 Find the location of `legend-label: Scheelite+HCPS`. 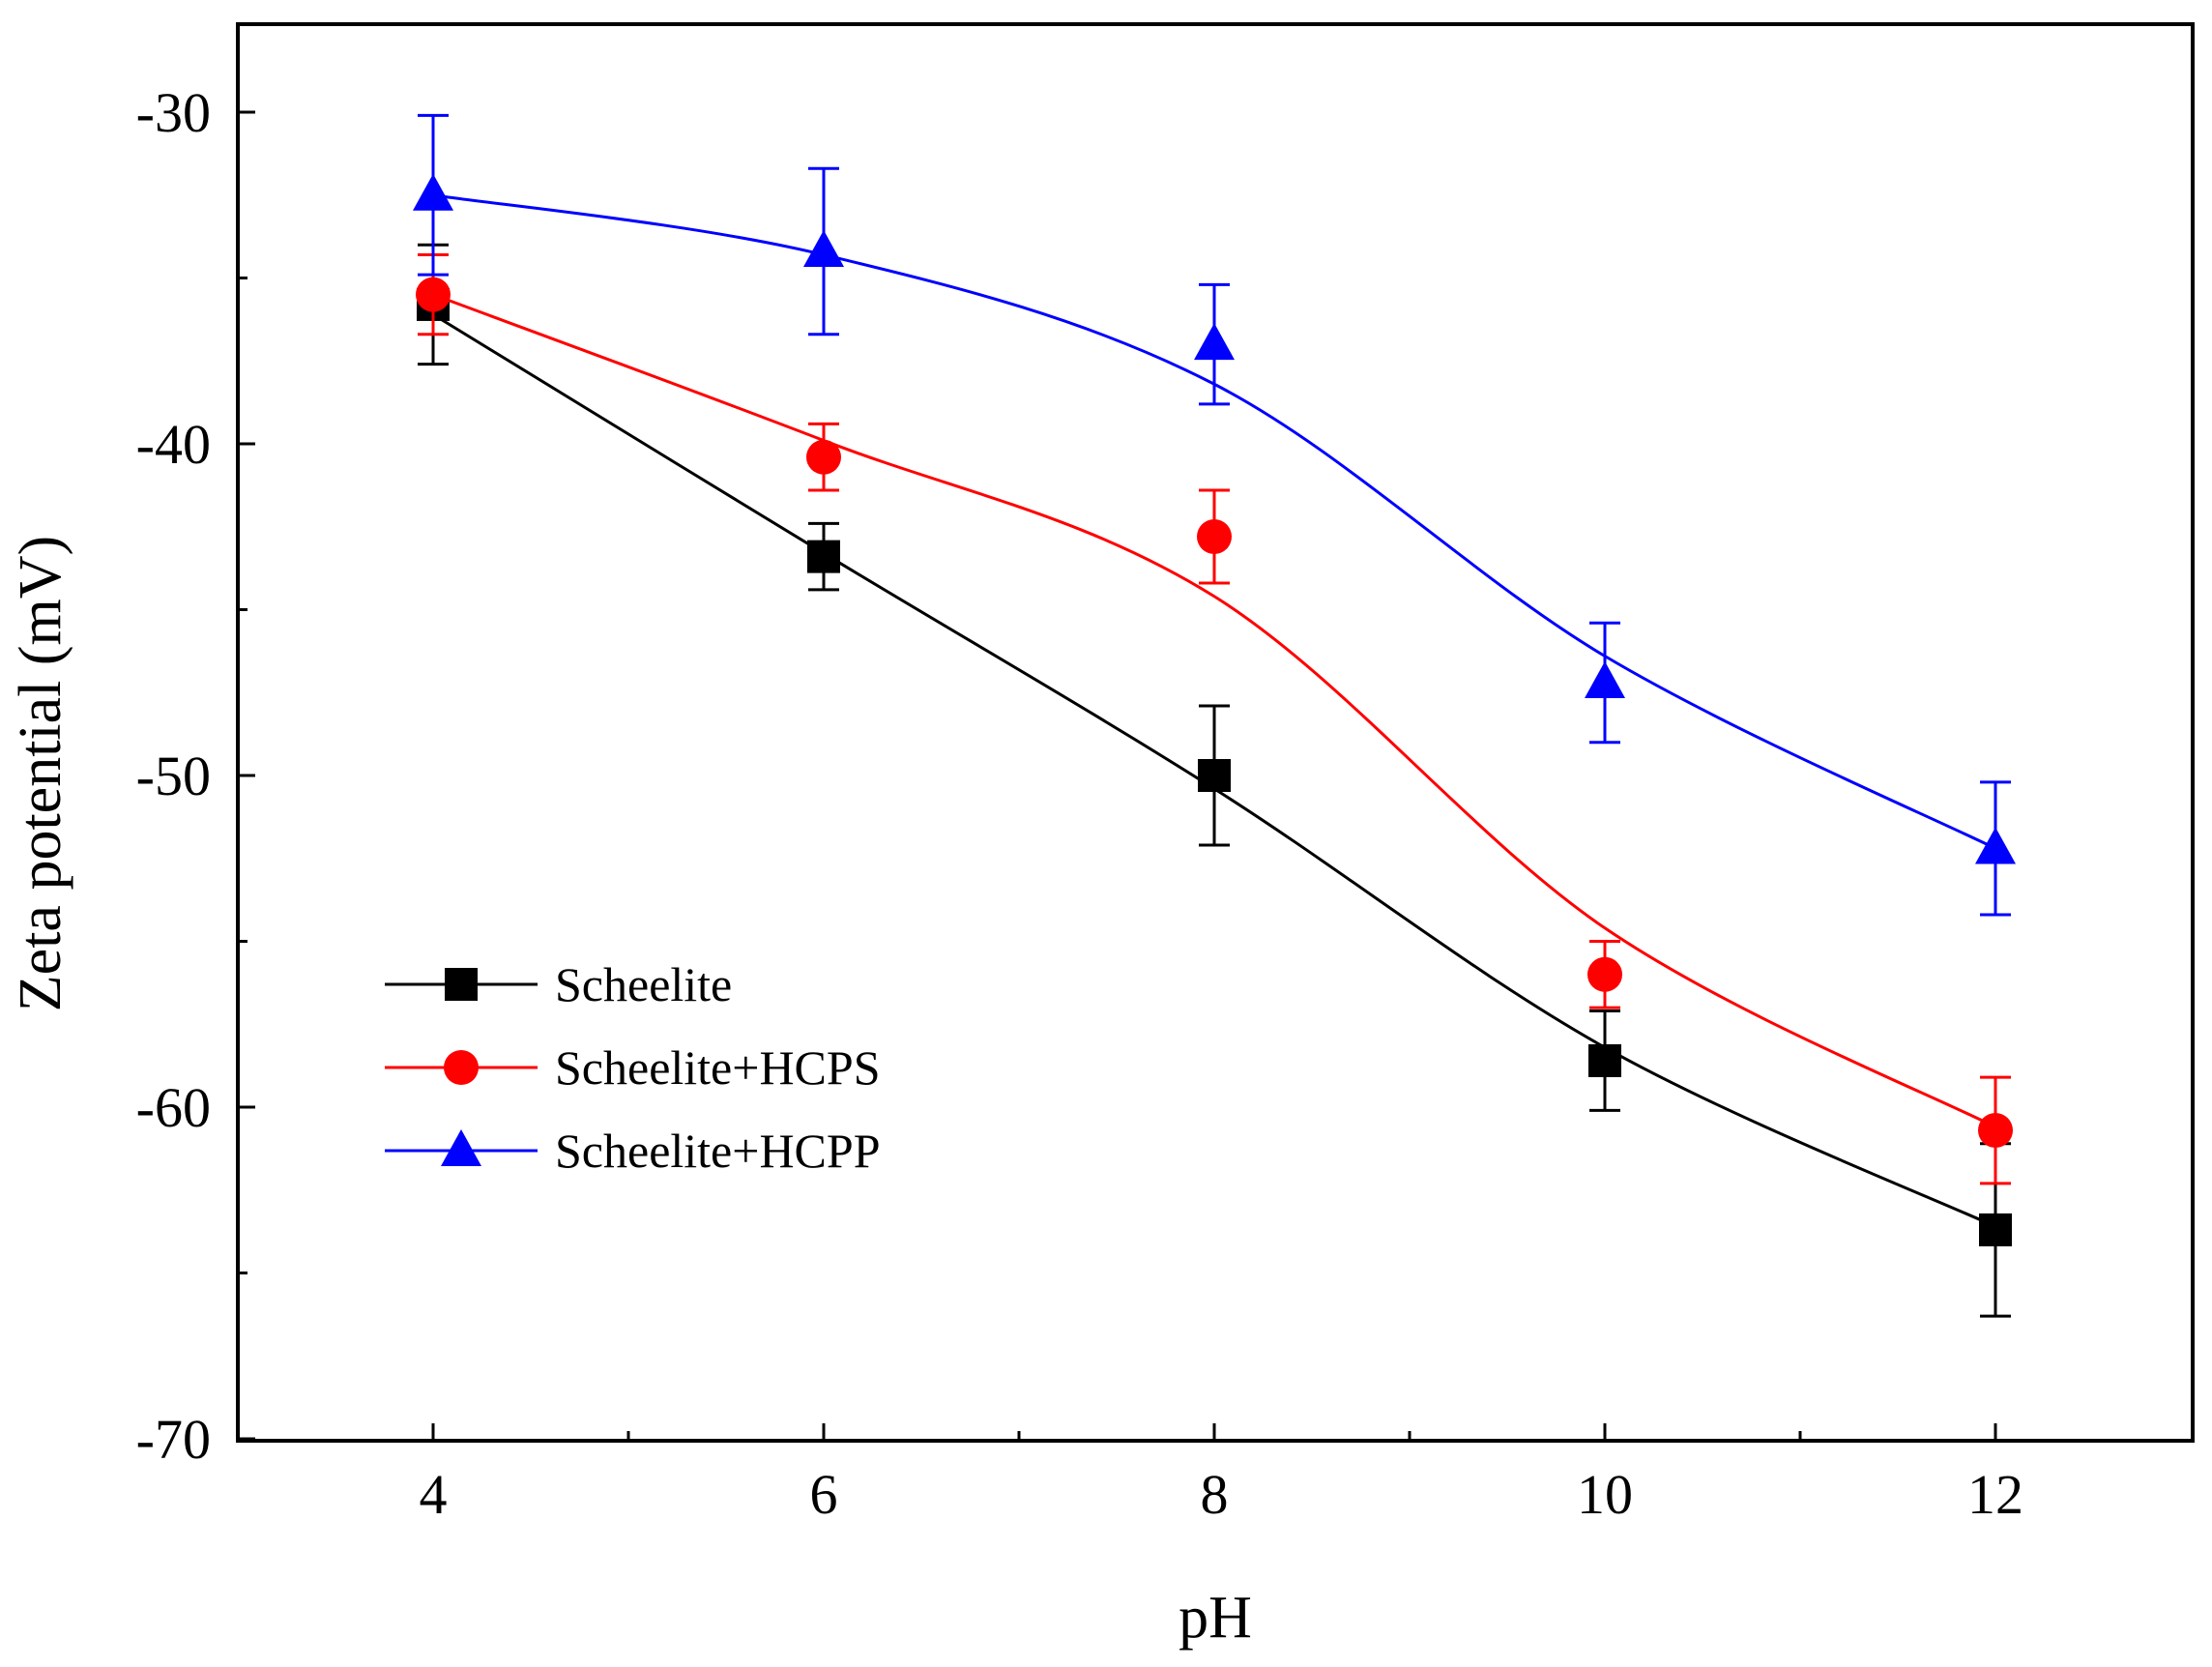

legend-label: Scheelite+HCPS is located at coordinates (718, 1067).